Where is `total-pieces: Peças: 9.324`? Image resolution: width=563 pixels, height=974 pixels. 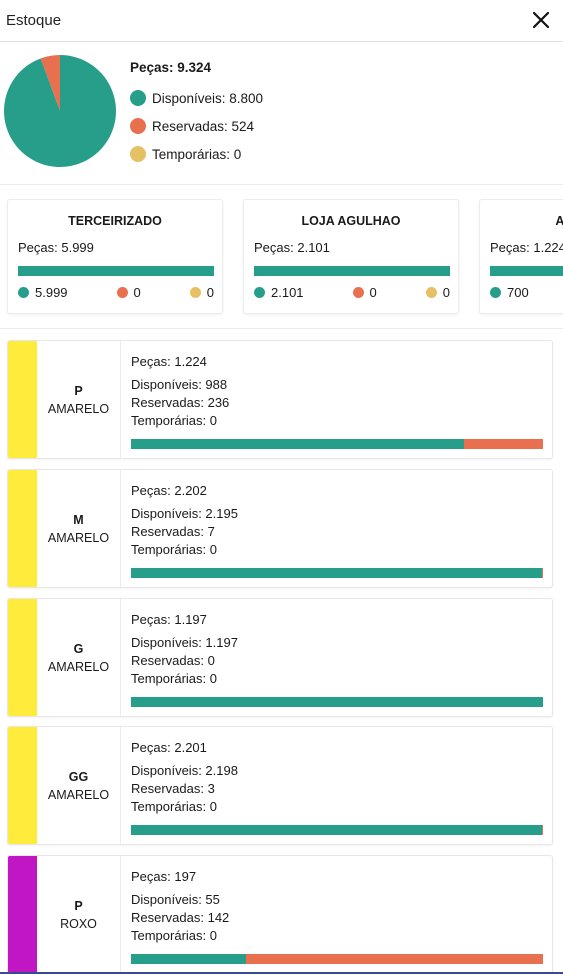 total-pieces: Peças: 9.324 is located at coordinates (171, 67).